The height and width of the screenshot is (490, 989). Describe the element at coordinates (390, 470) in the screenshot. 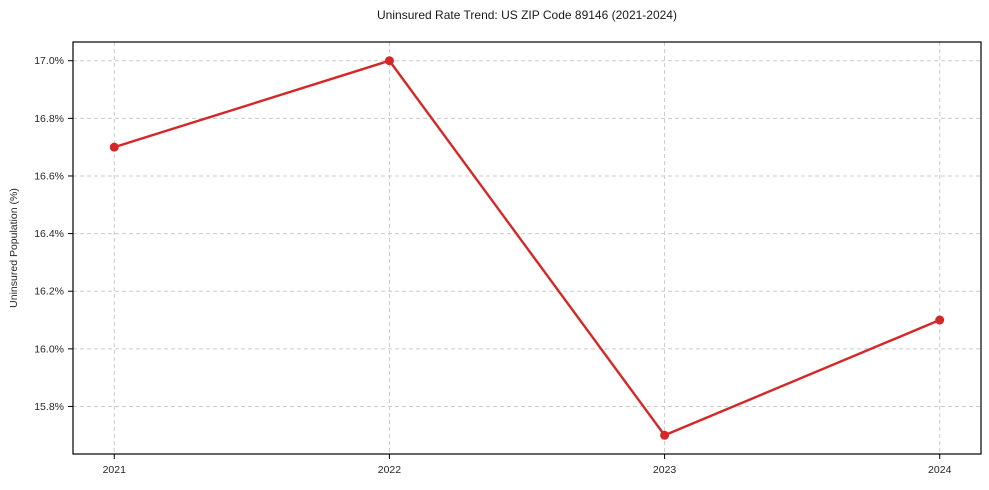

I see `x-tick-label: 2022` at that location.